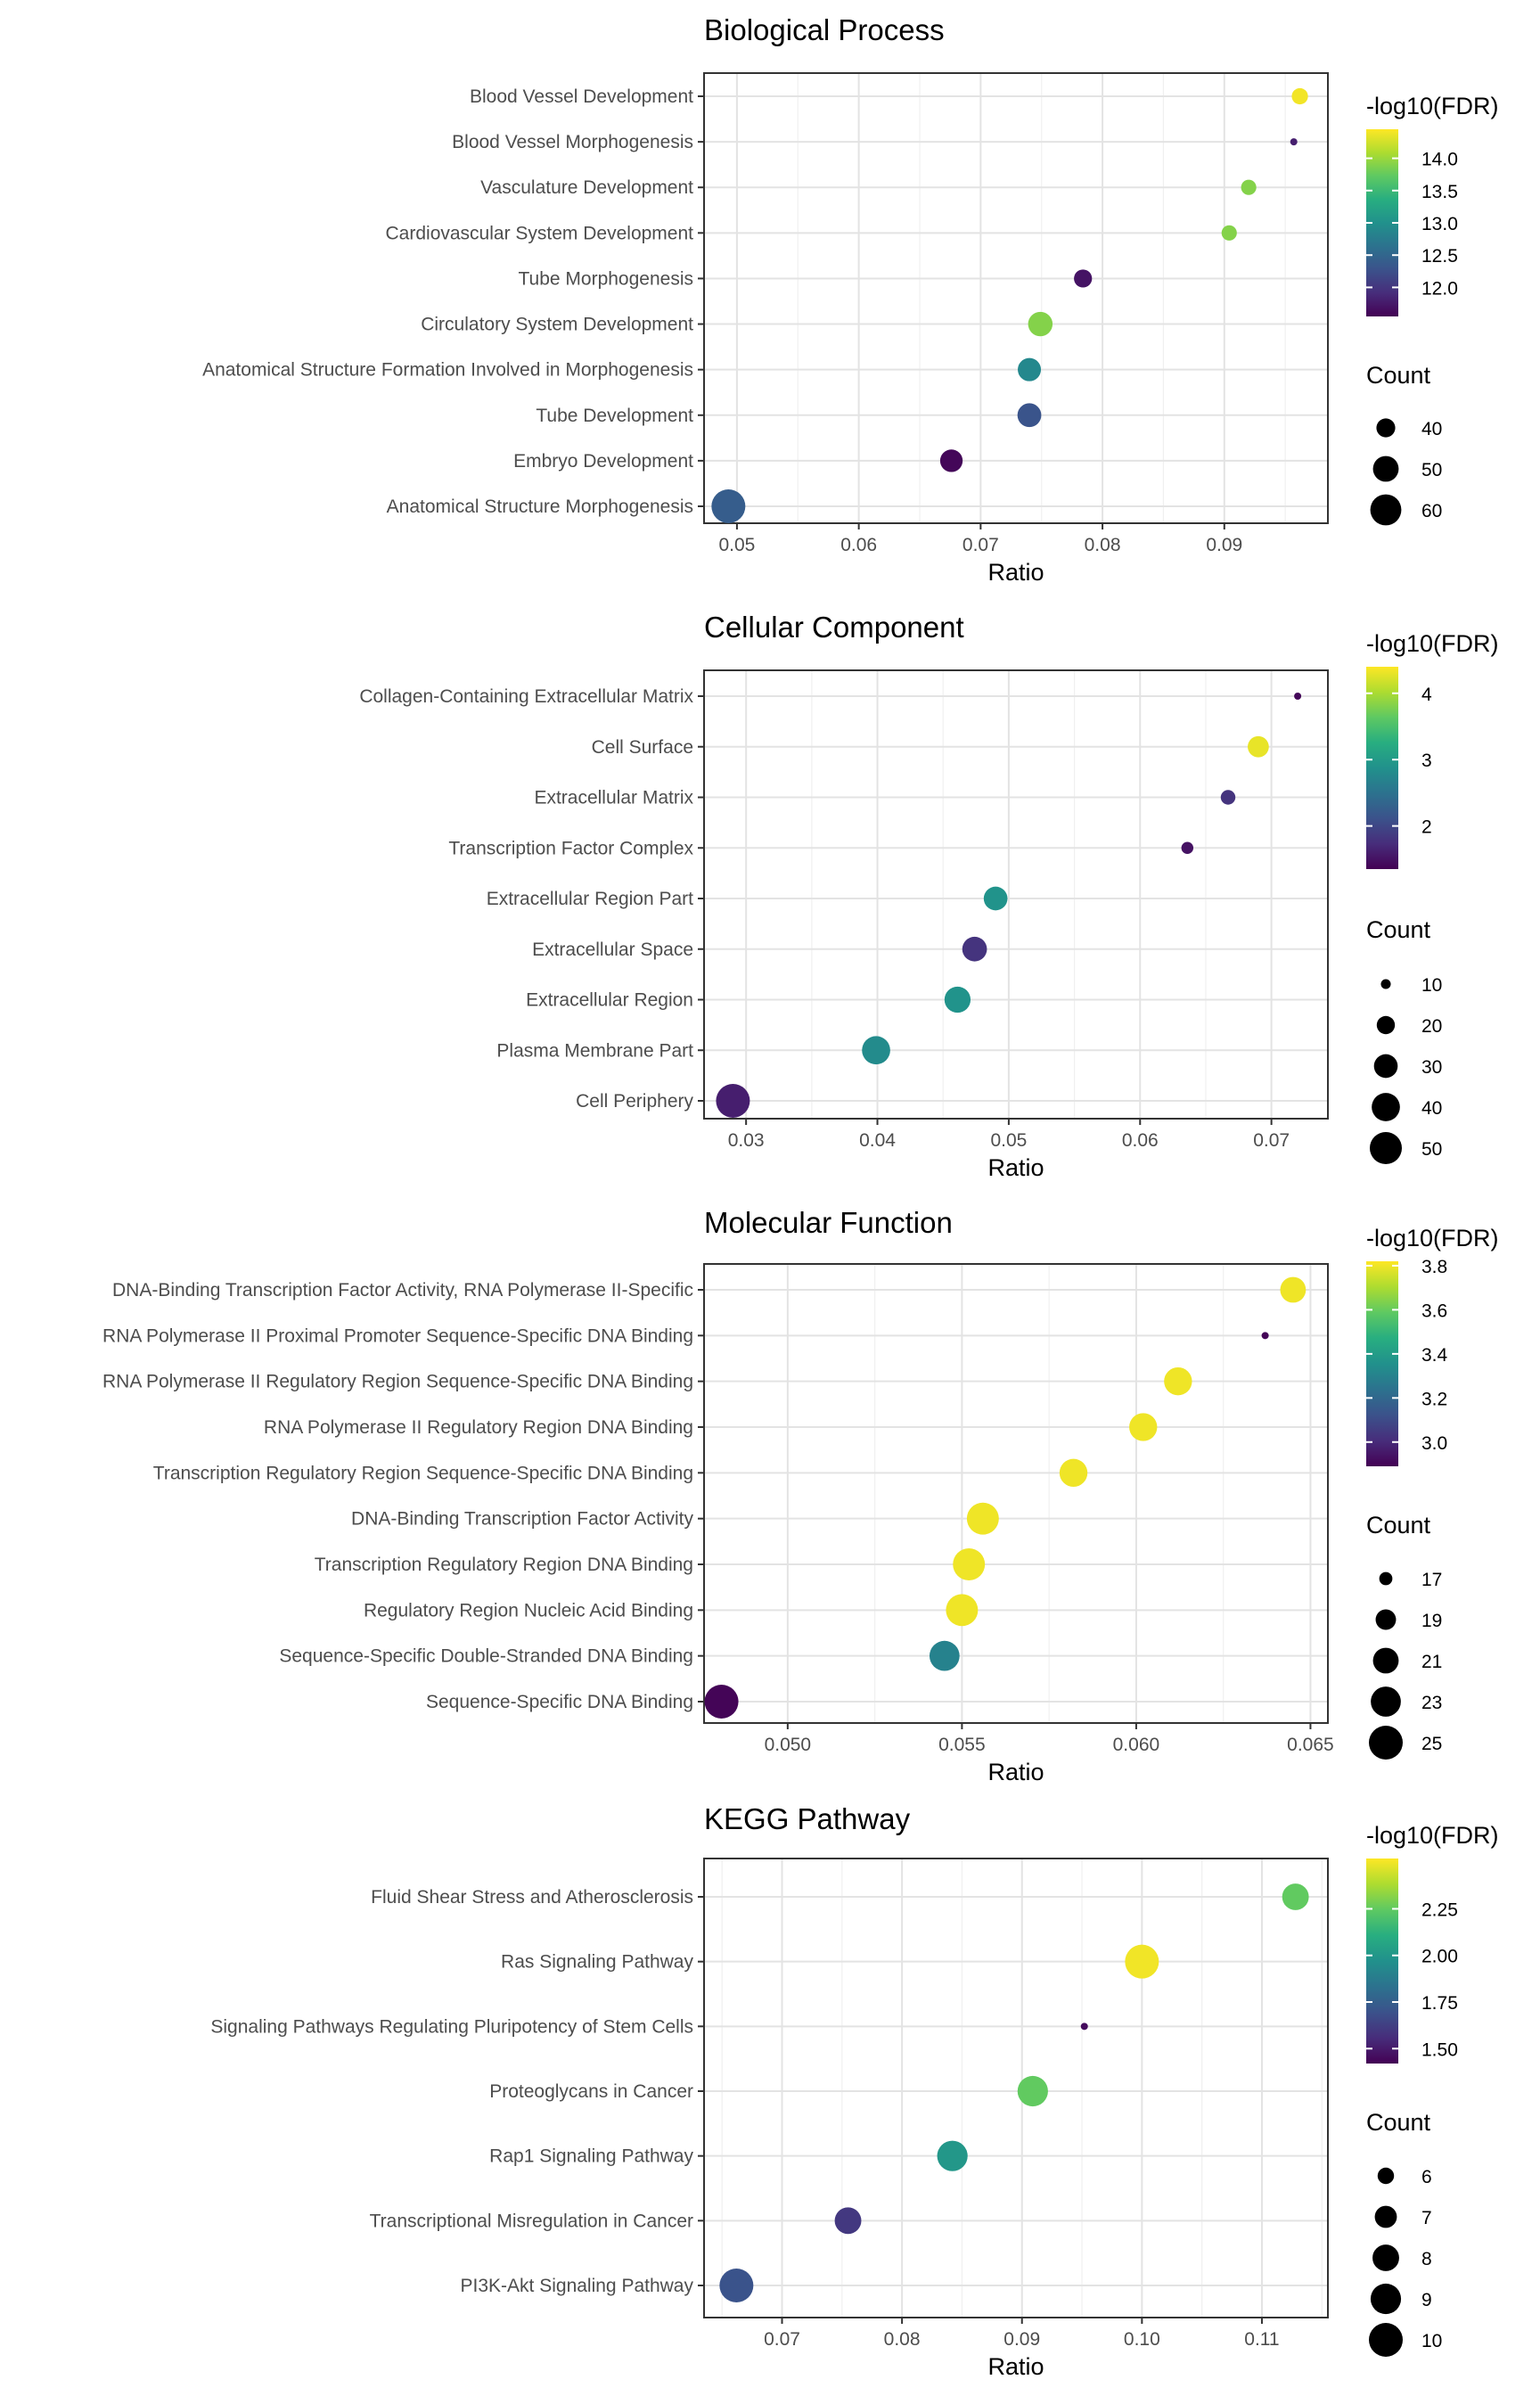 The height and width of the screenshot is (2396, 1540). I want to click on colorbar-label: 3.2, so click(1434, 1399).